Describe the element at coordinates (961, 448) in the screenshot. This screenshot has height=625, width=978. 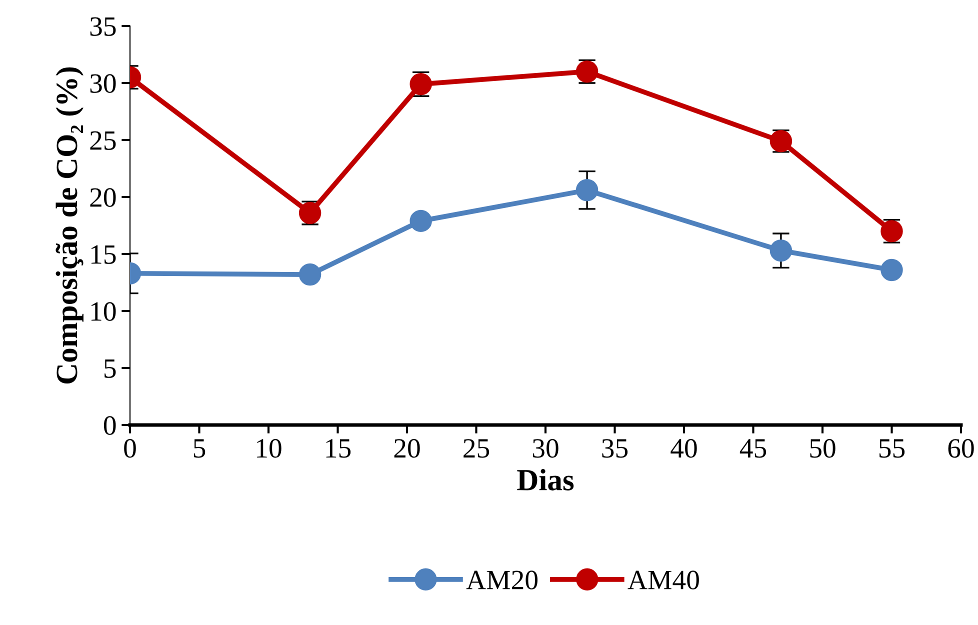
I see `x-tick-label: 60` at that location.